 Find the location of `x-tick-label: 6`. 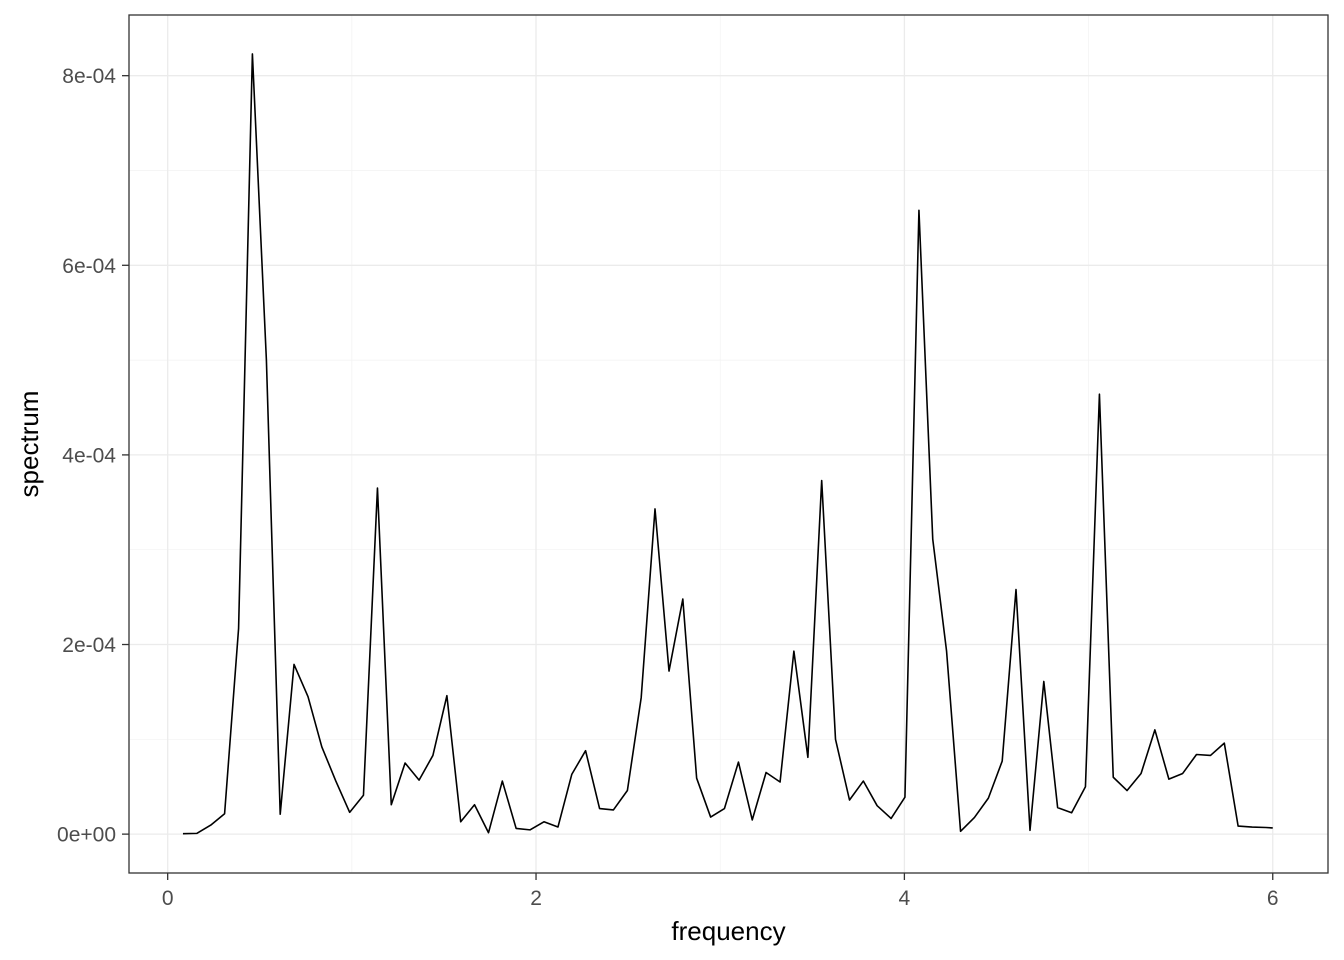

x-tick-label: 6 is located at coordinates (1273, 898).